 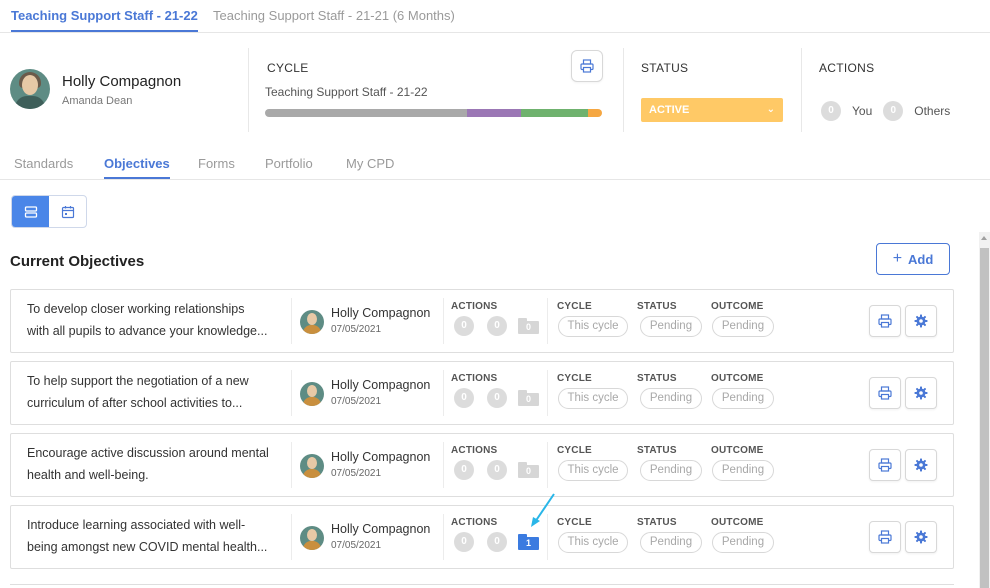 What do you see at coordinates (712, 110) in the screenshot?
I see `status-dropdown: ACTIVE ⌄` at bounding box center [712, 110].